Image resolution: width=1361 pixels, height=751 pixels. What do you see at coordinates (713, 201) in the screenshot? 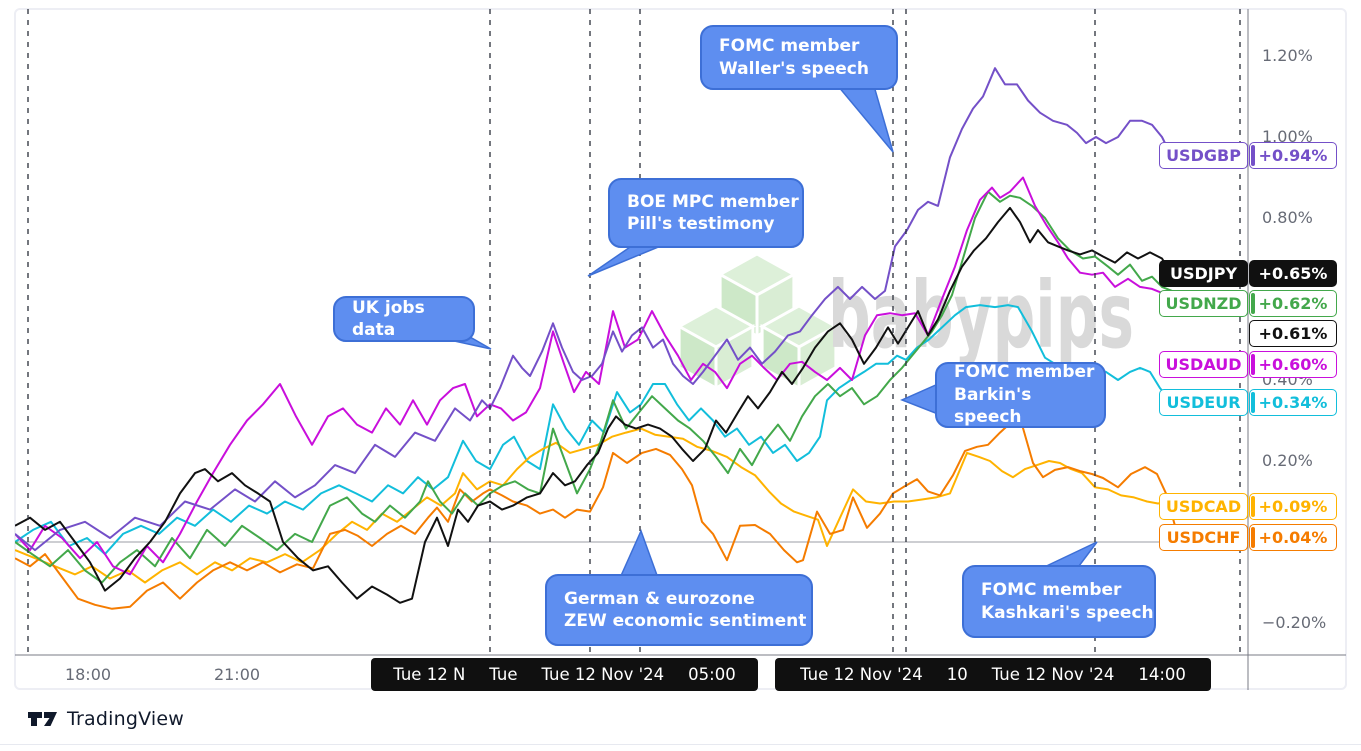
I see `callout-text-line: BOE MPC member` at bounding box center [713, 201].